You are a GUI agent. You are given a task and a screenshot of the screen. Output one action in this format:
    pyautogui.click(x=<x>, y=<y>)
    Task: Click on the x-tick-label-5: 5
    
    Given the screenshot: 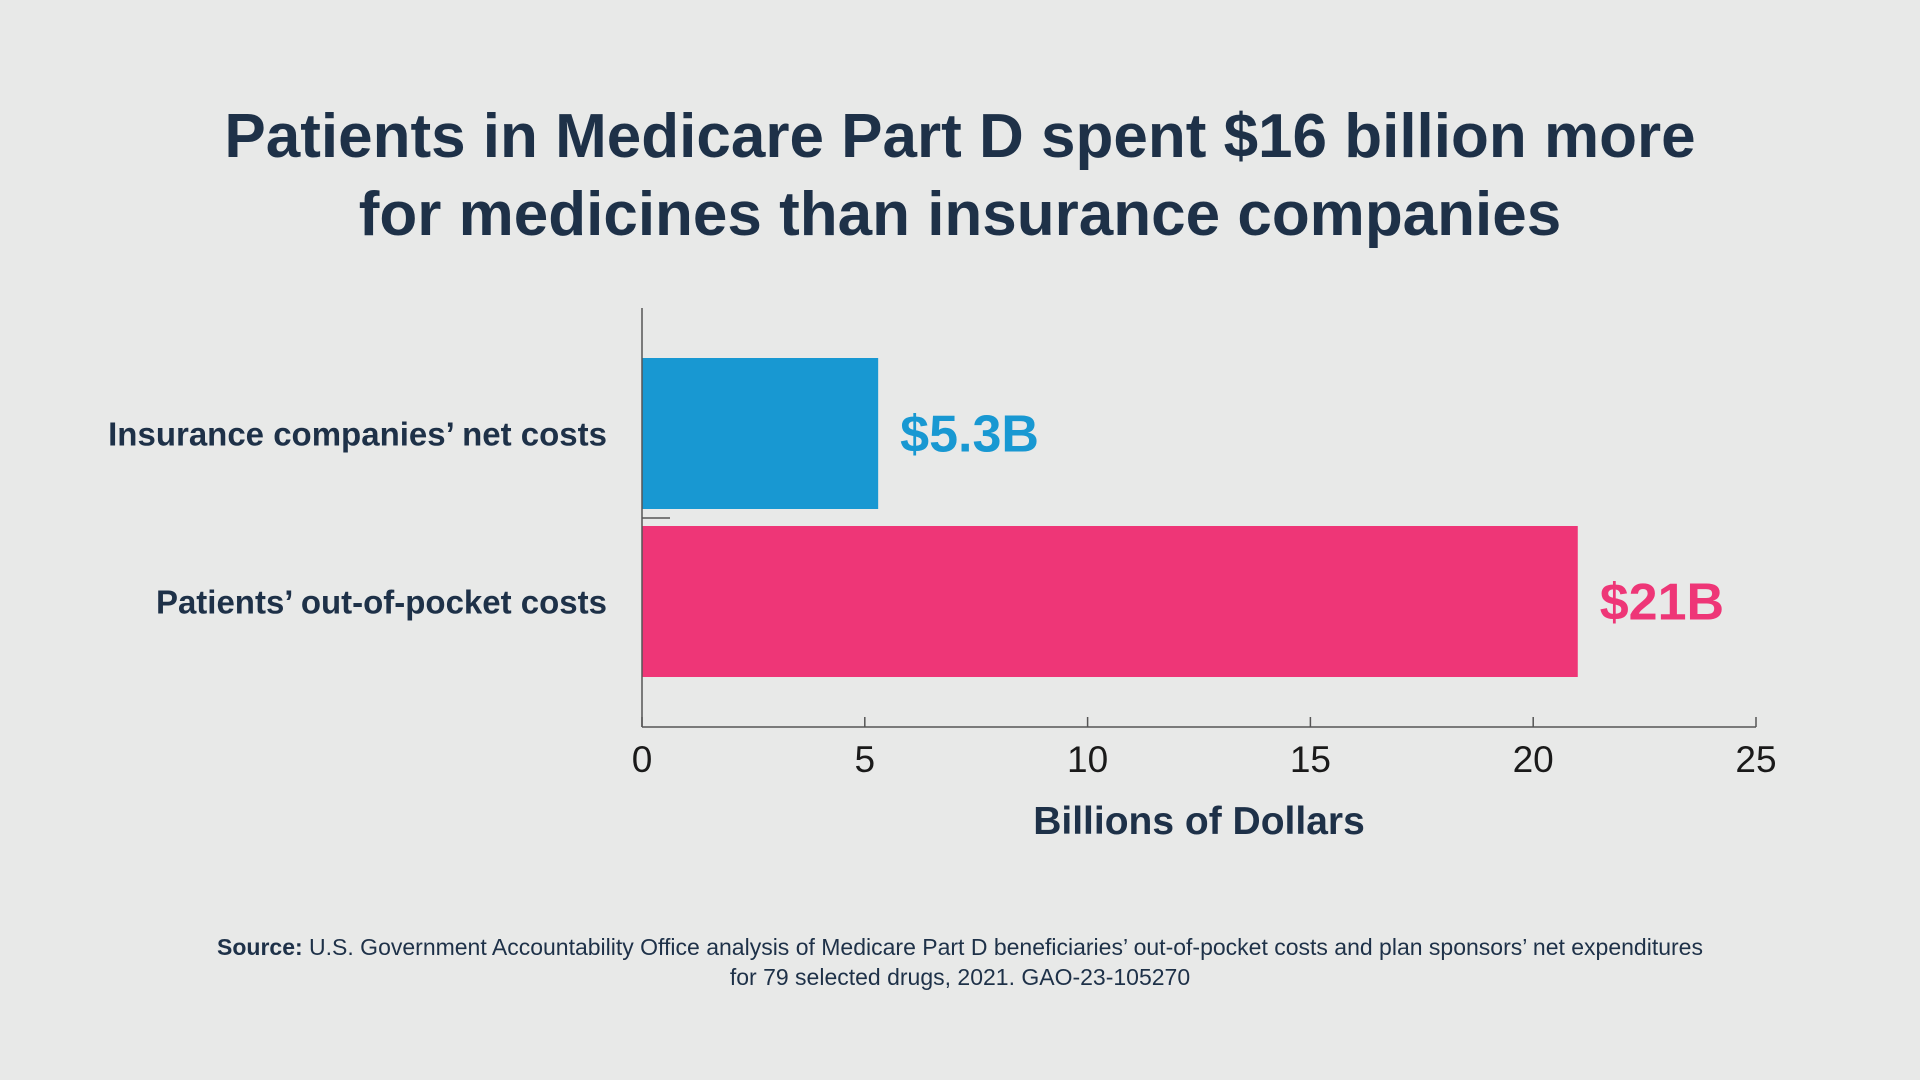 What is the action you would take?
    pyautogui.click(x=865, y=759)
    